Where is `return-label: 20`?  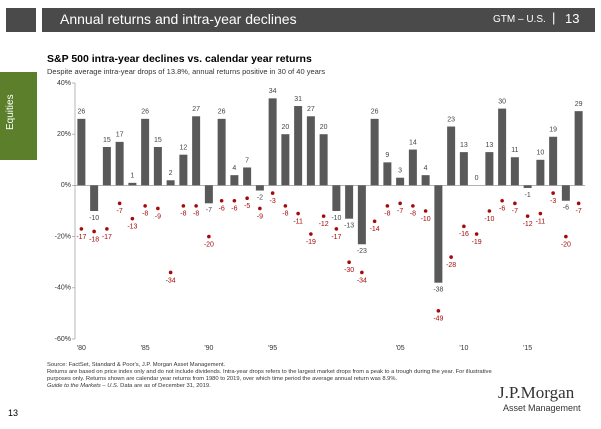 return-label: 20 is located at coordinates (285, 127).